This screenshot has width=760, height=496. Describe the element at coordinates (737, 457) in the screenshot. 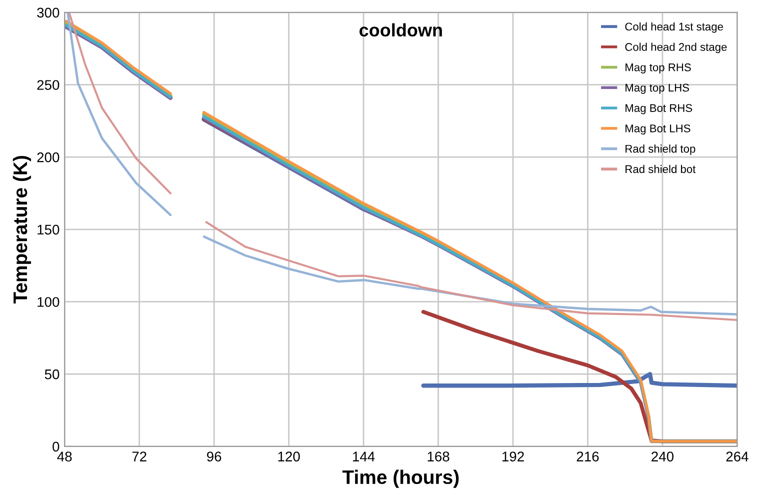

I see `x-tick-label: 264` at that location.